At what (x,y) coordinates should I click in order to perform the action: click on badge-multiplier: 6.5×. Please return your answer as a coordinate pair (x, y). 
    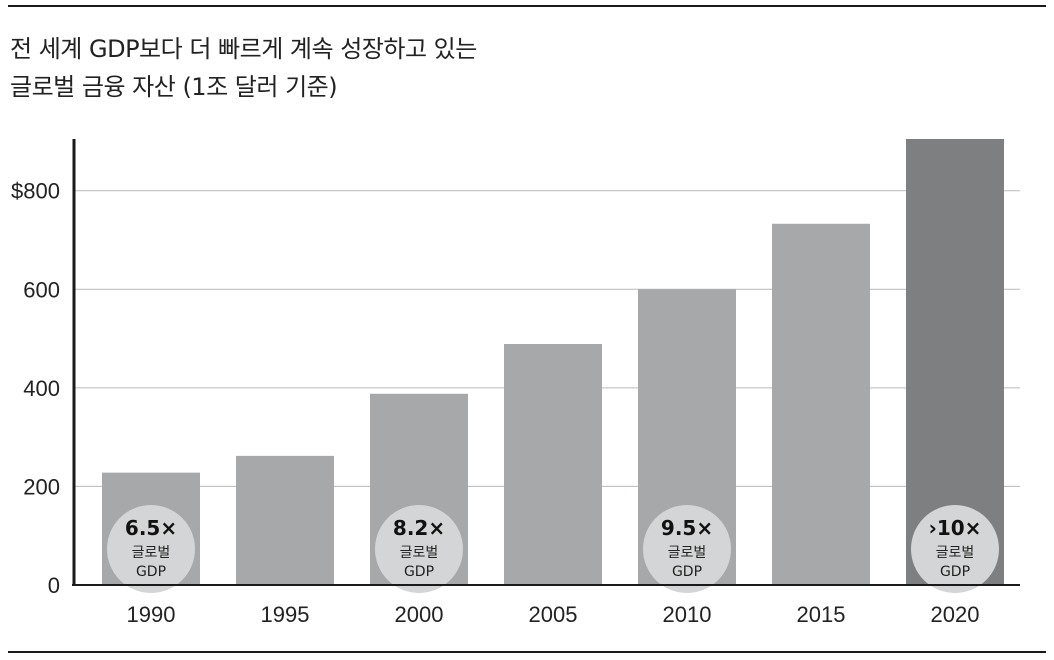
    Looking at the image, I should click on (151, 528).